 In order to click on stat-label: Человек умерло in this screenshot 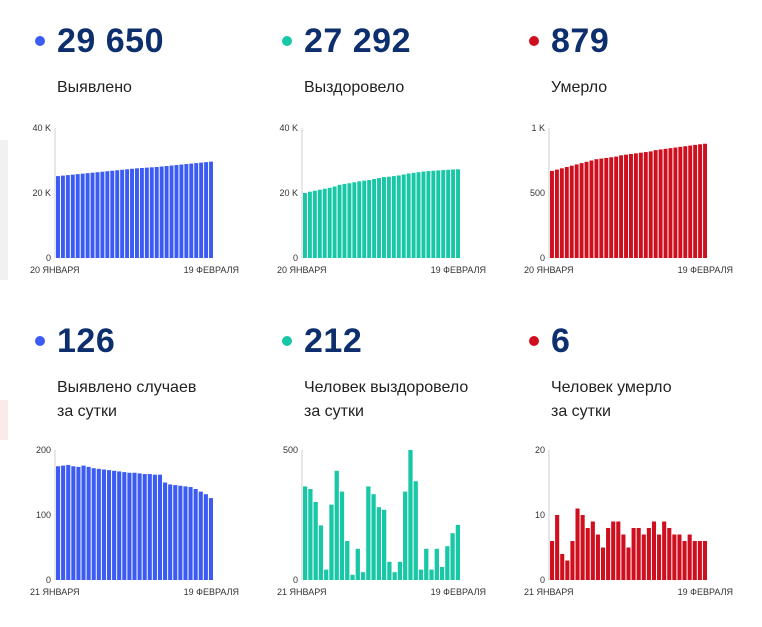, I will do `click(611, 387)`.